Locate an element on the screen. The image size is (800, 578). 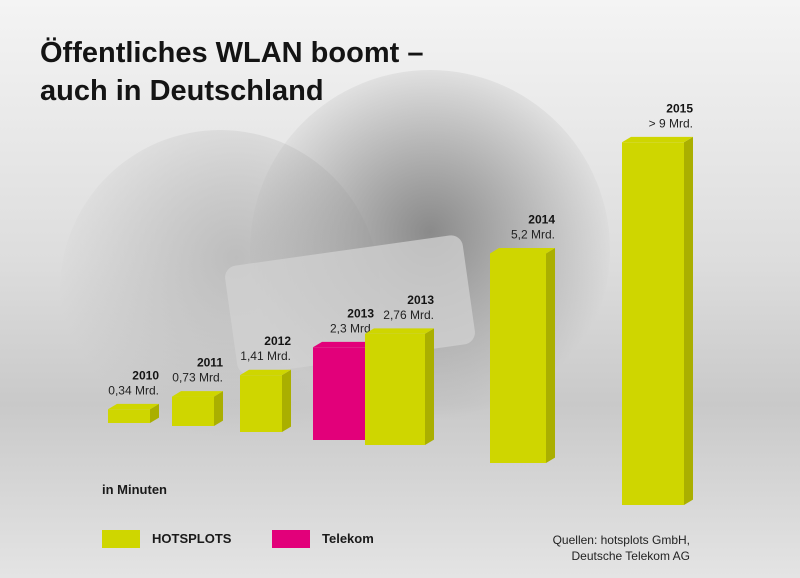
legend-swatch-hotsplots is located at coordinates (121, 539).